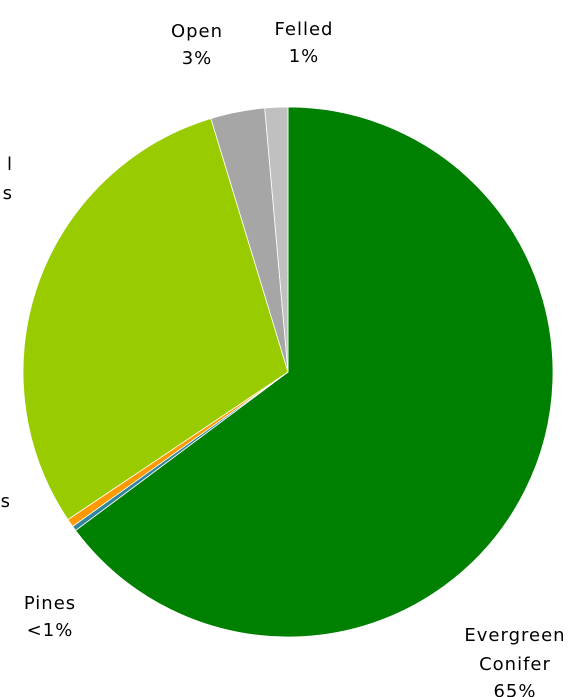 The height and width of the screenshot is (697, 579). I want to click on slice-value-label: <1%, so click(50, 630).